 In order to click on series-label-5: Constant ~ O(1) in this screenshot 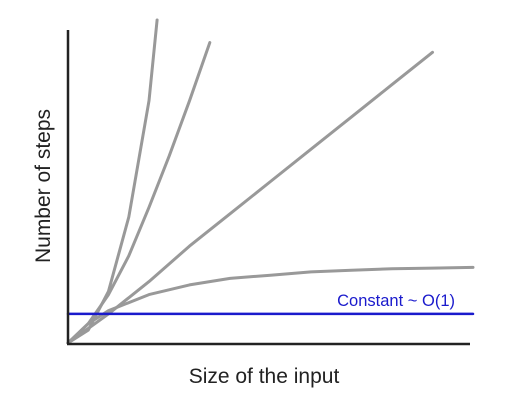, I will do `click(396, 301)`.